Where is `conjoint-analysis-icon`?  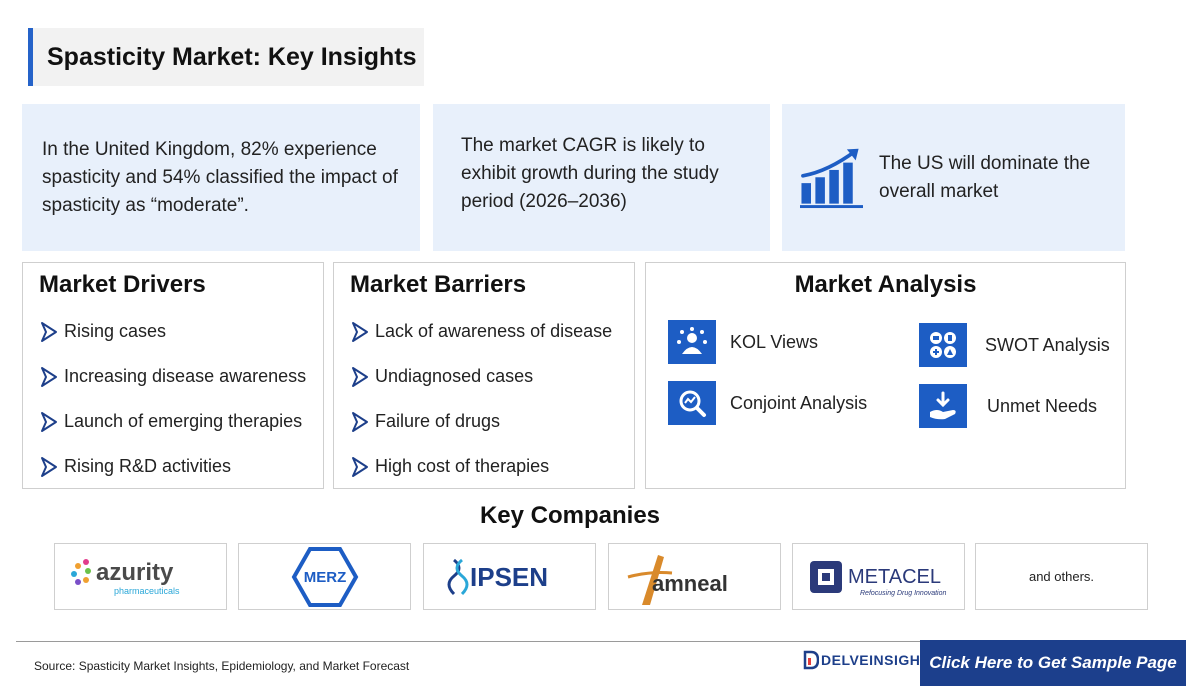 conjoint-analysis-icon is located at coordinates (692, 403).